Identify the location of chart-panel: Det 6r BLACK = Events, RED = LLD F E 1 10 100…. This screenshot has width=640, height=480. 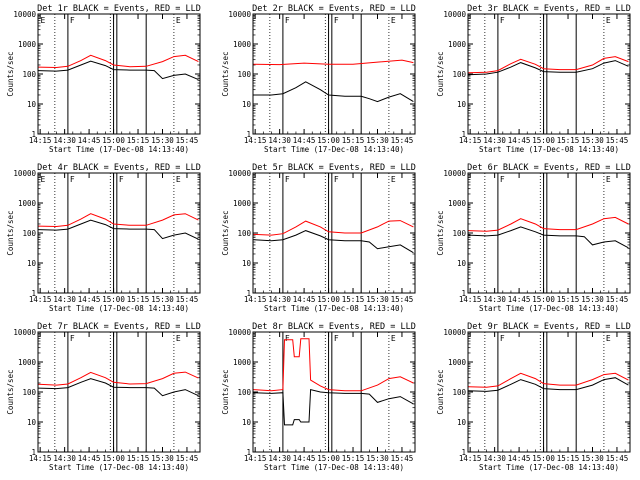
(533, 238).